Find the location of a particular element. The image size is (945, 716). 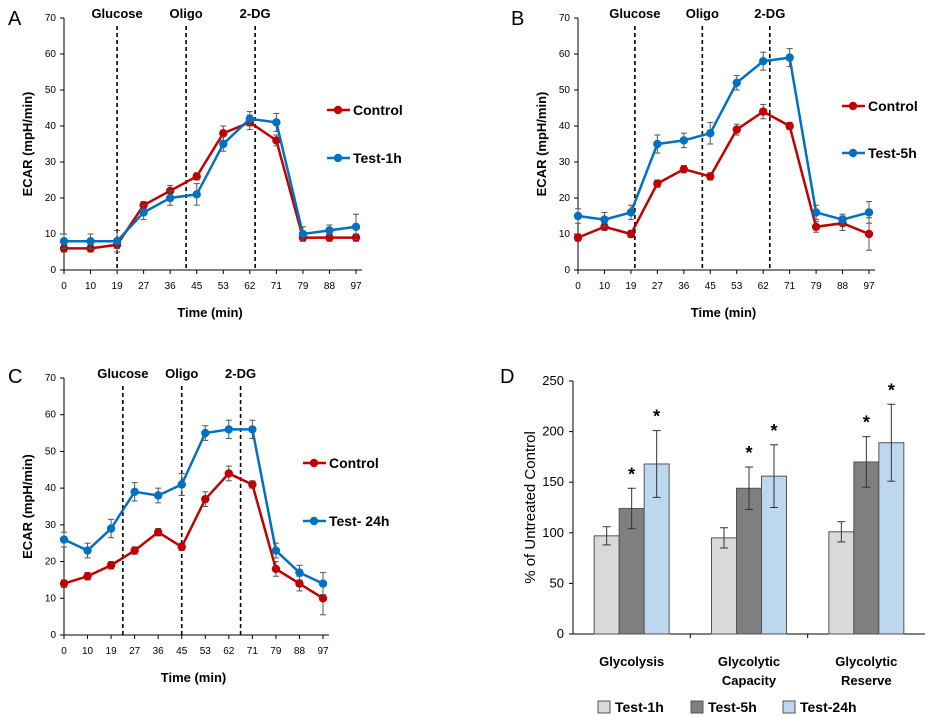

x-tick-label: 36 is located at coordinates (171, 286).